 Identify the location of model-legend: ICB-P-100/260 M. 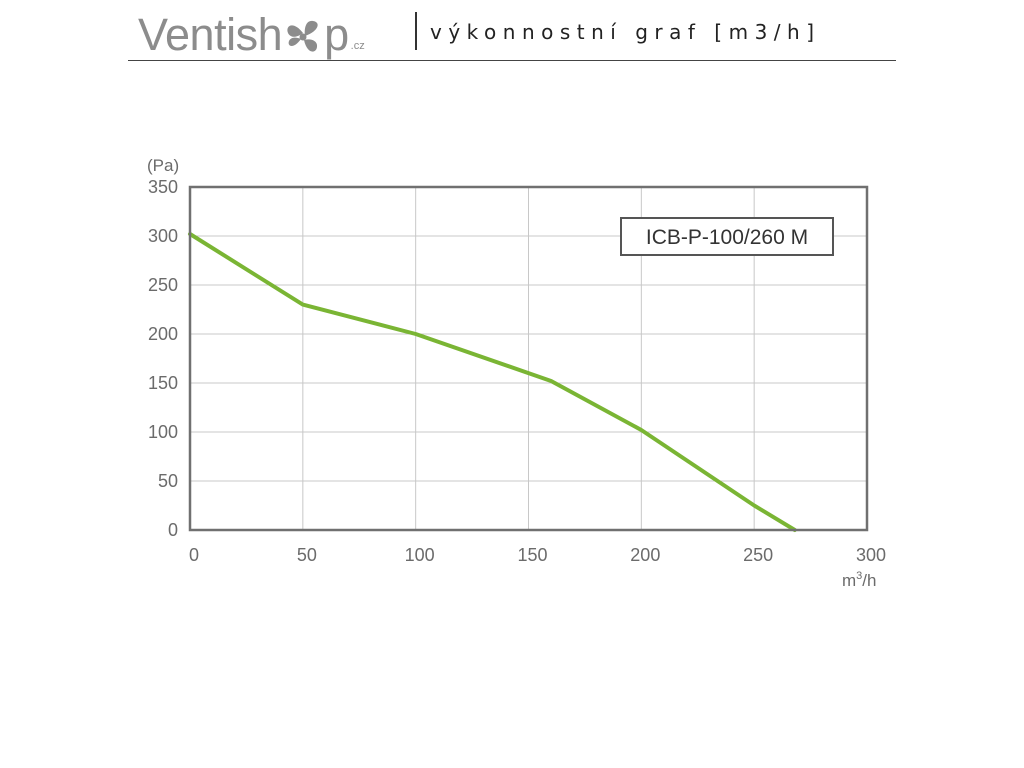
(727, 236).